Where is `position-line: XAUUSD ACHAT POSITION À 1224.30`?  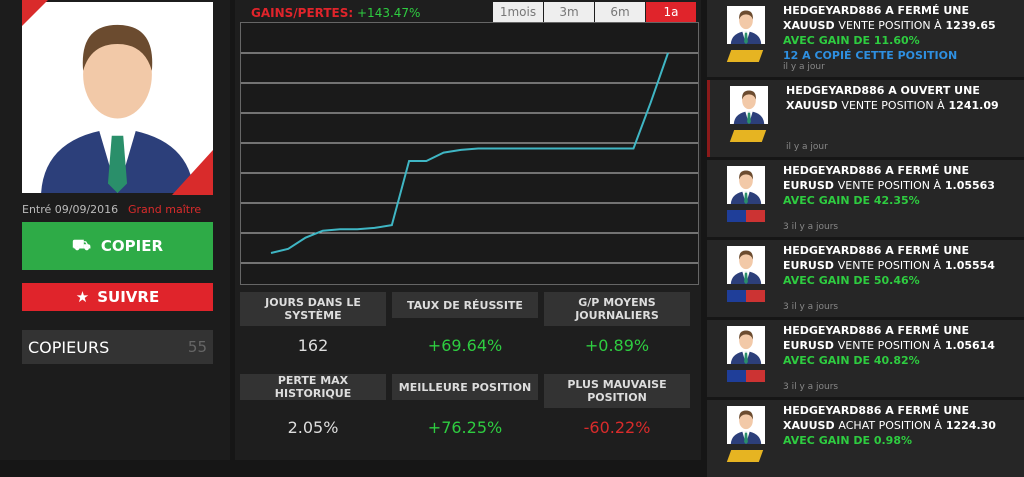
position-line: XAUUSD ACHAT POSITION À 1224.30 is located at coordinates (903, 425).